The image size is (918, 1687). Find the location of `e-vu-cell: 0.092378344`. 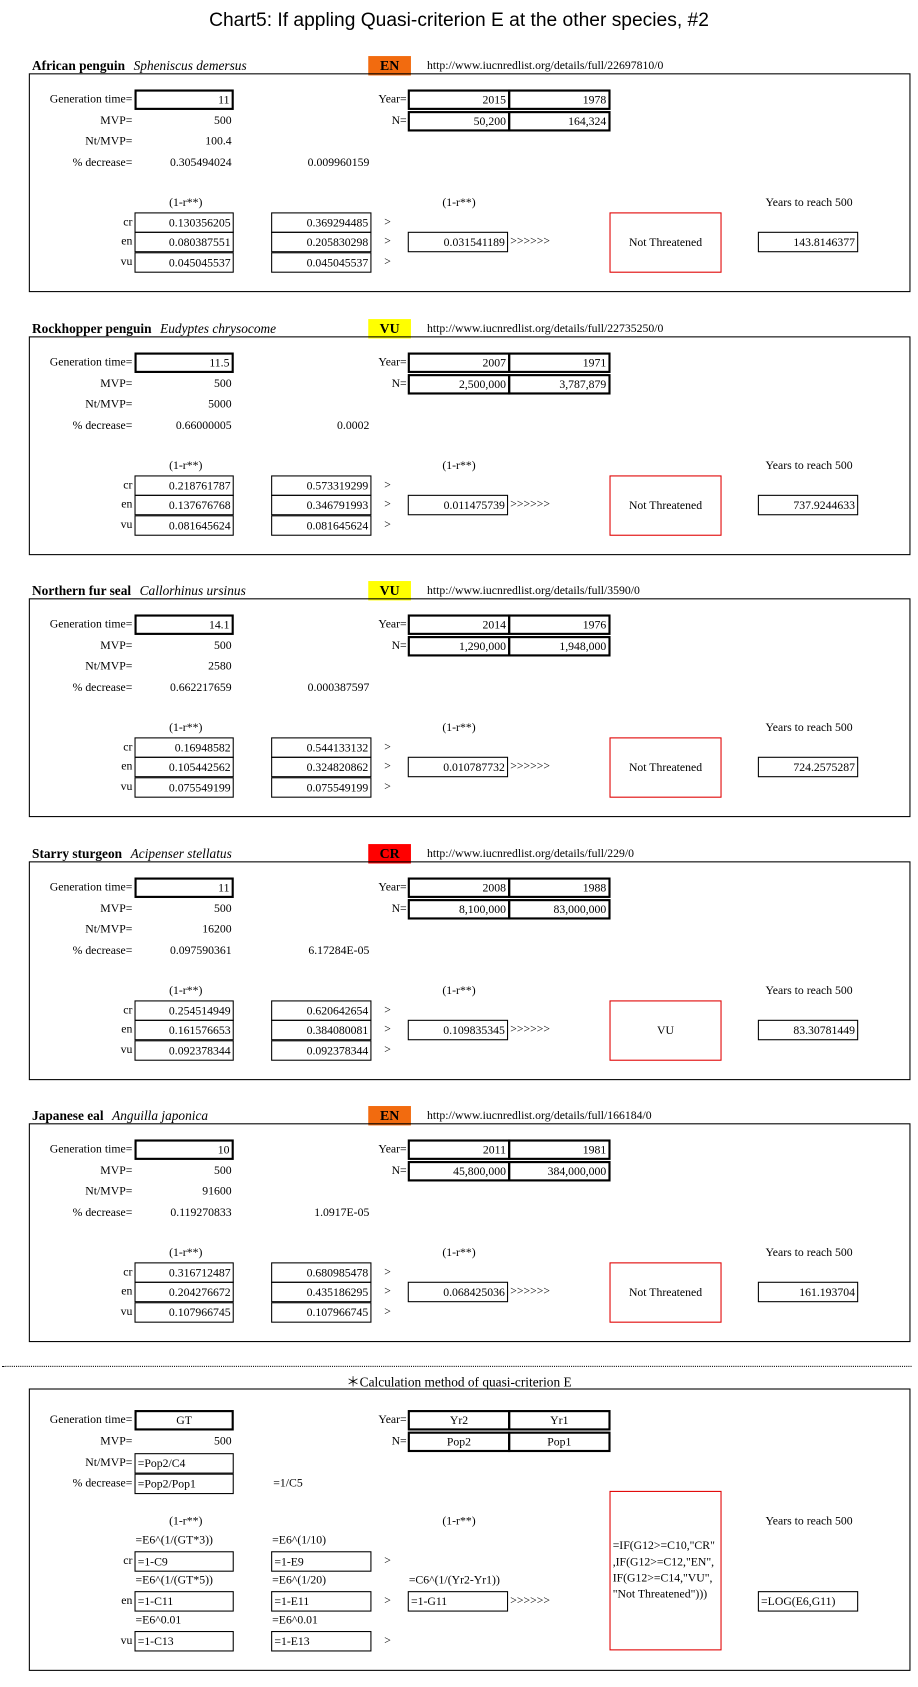

e-vu-cell: 0.092378344 is located at coordinates (321, 1050).